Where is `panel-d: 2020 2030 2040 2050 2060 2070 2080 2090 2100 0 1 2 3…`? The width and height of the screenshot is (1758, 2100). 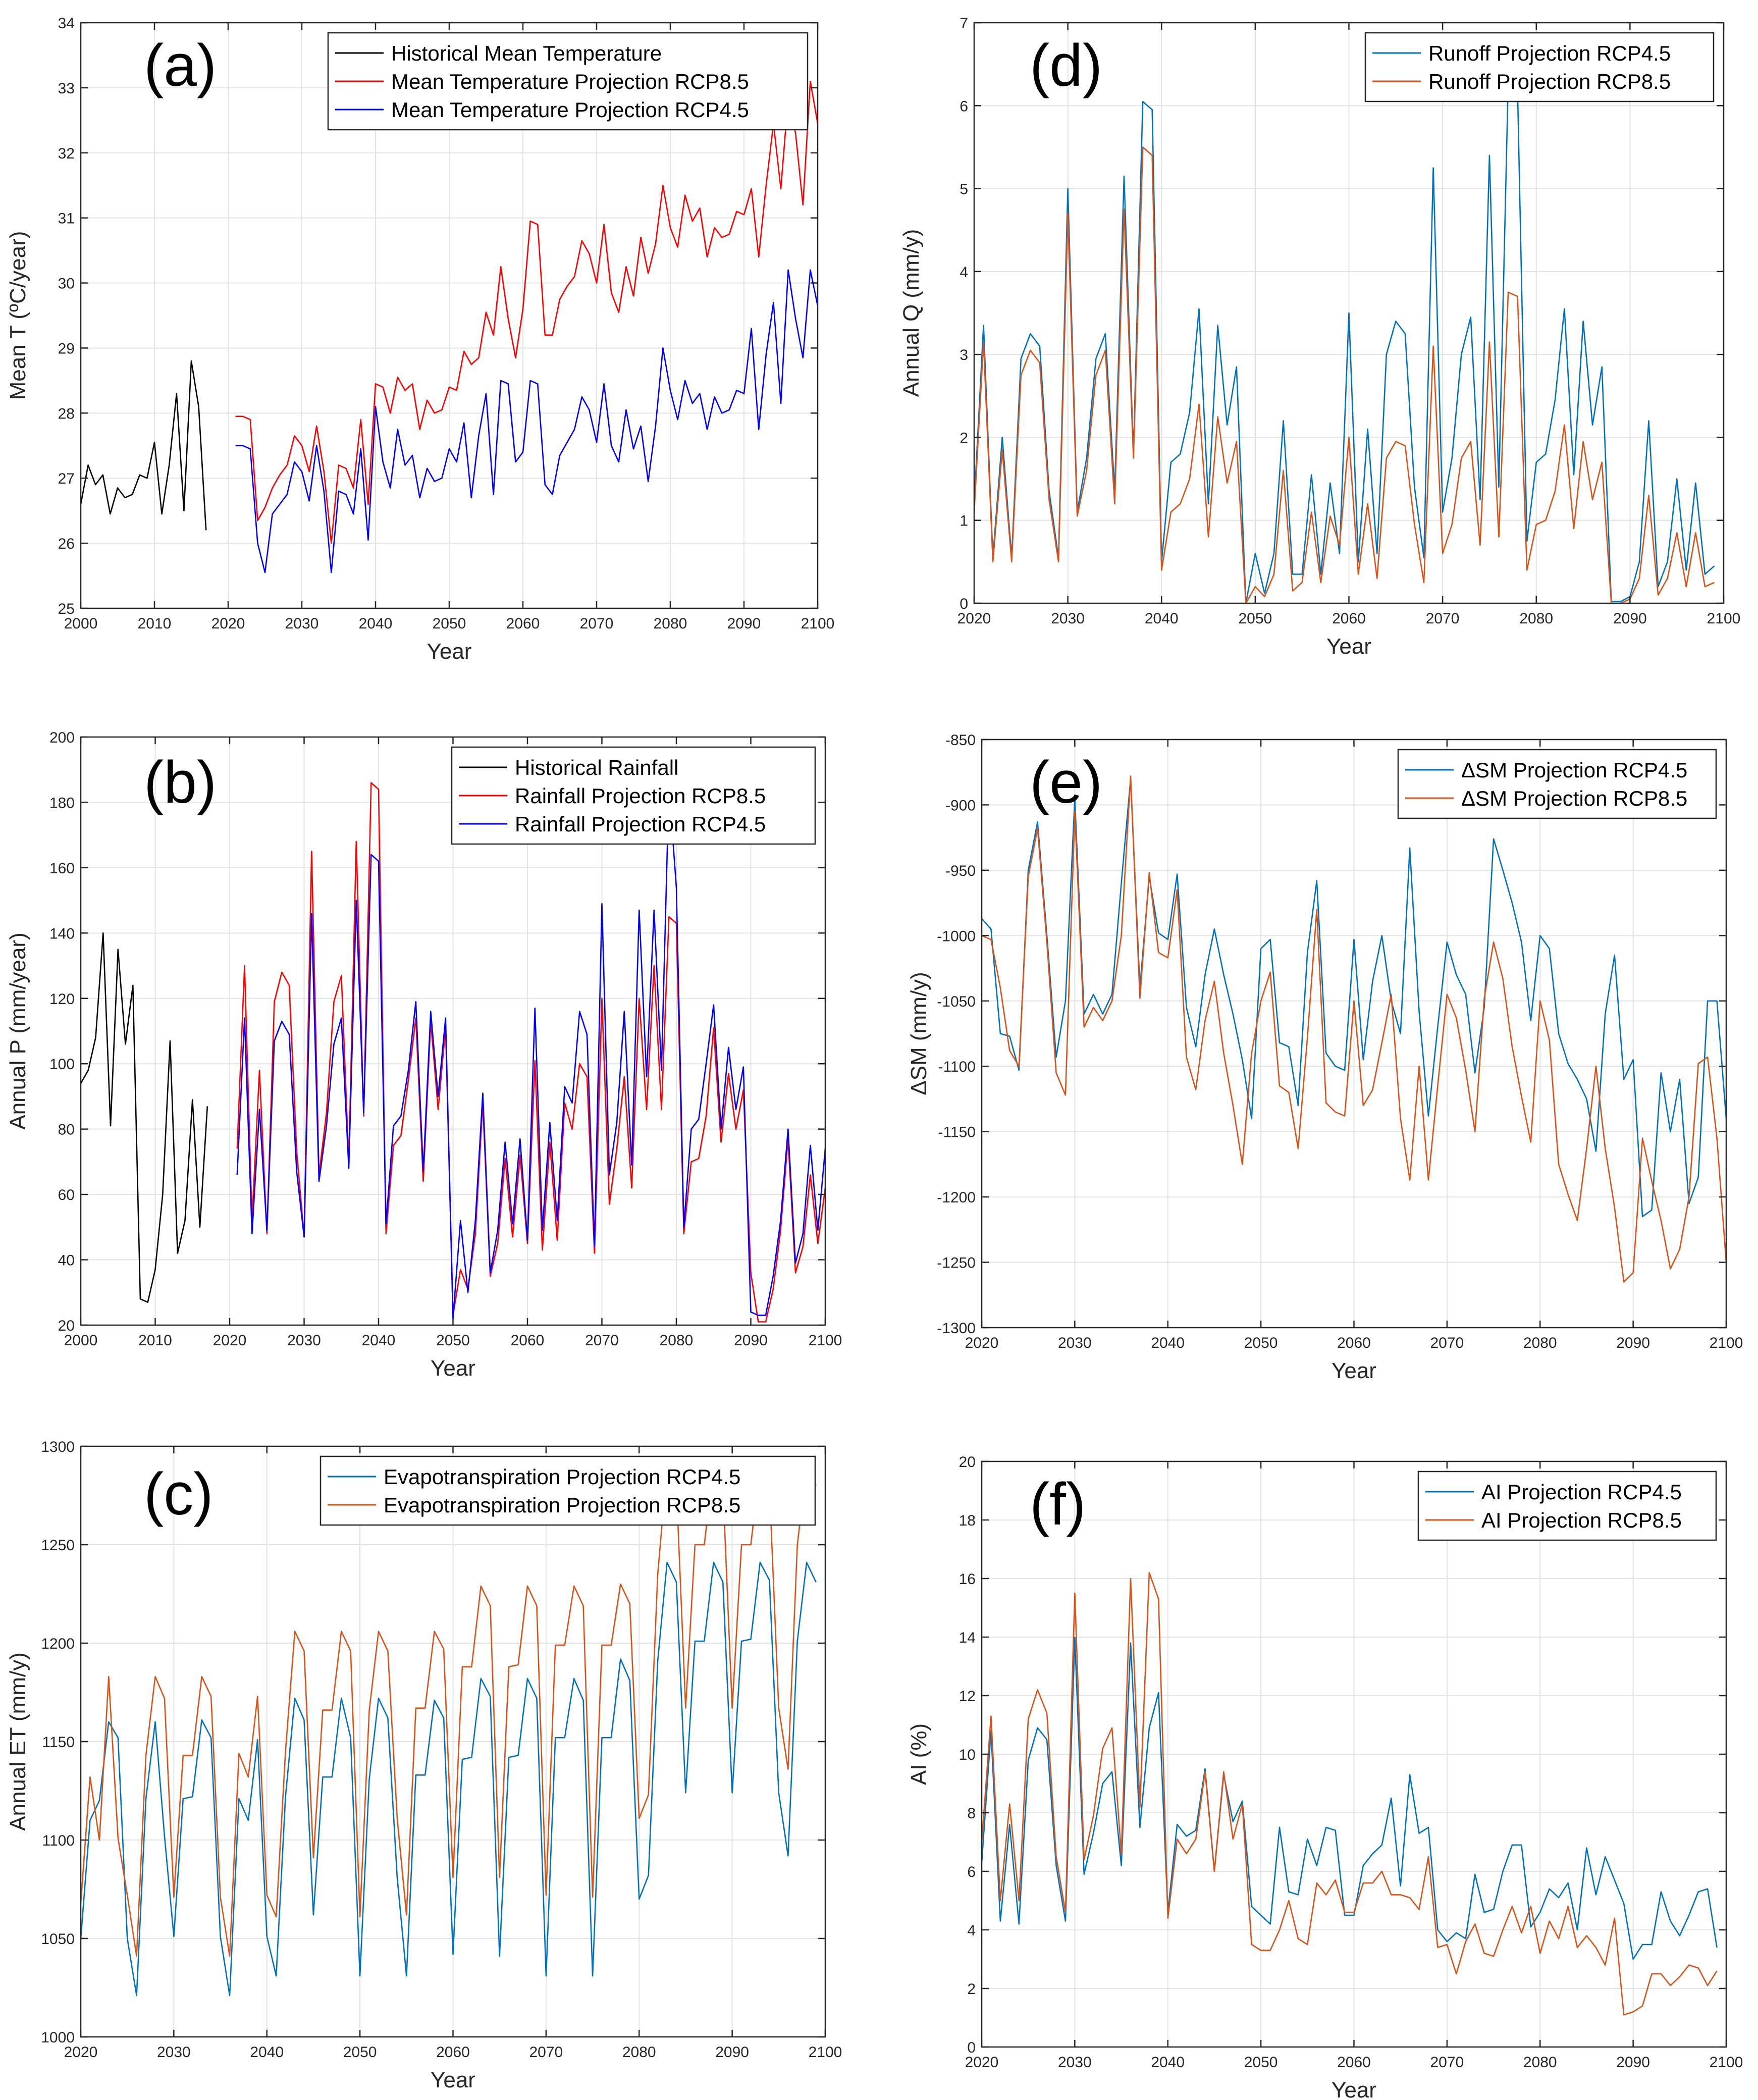 panel-d: 2020 2030 2040 2050 2060 2070 2080 2090 2100 0 1 2 3… is located at coordinates (1319, 337).